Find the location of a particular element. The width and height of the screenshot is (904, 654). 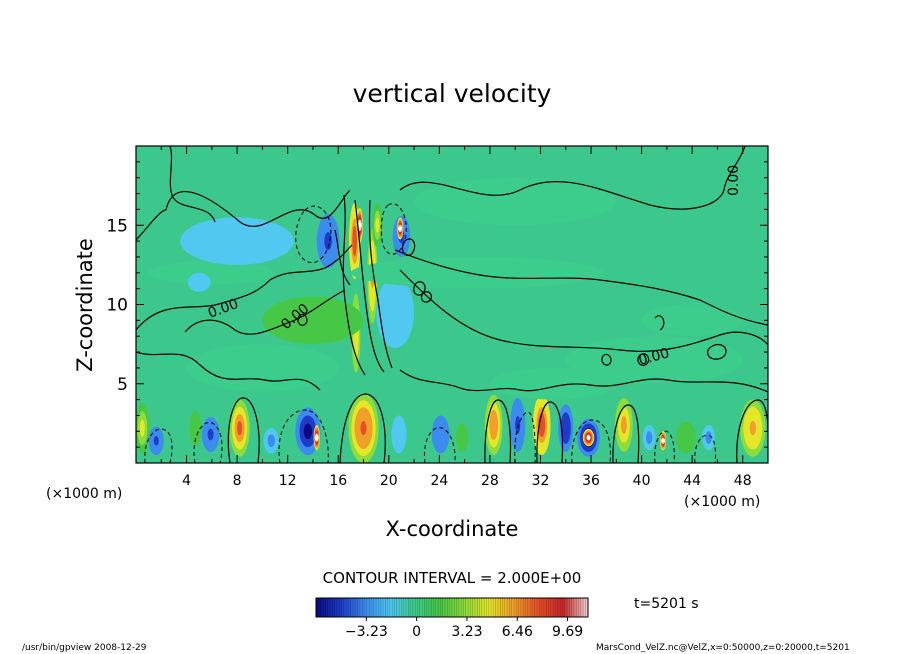

dashed-contour-left is located at coordinates (236, 436).